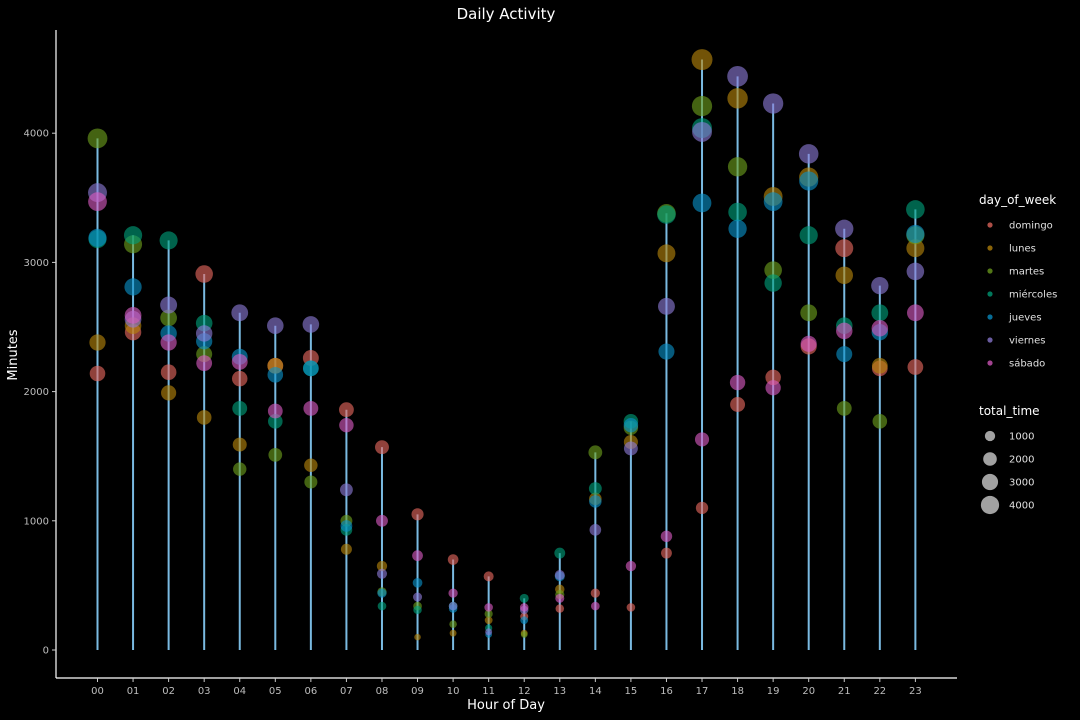  Describe the element at coordinates (1009, 411) in the screenshot. I see `legend-title-total-time: total_time` at that location.